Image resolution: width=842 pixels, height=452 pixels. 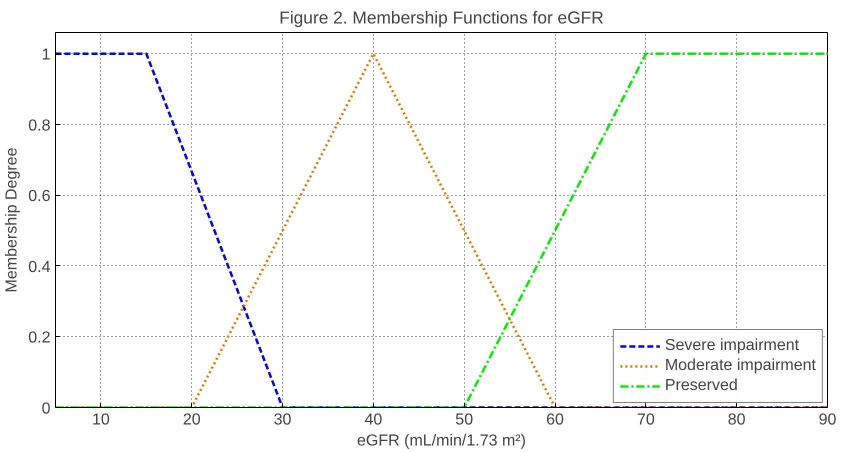 I want to click on y-tick-label: 1, so click(x=46, y=55).